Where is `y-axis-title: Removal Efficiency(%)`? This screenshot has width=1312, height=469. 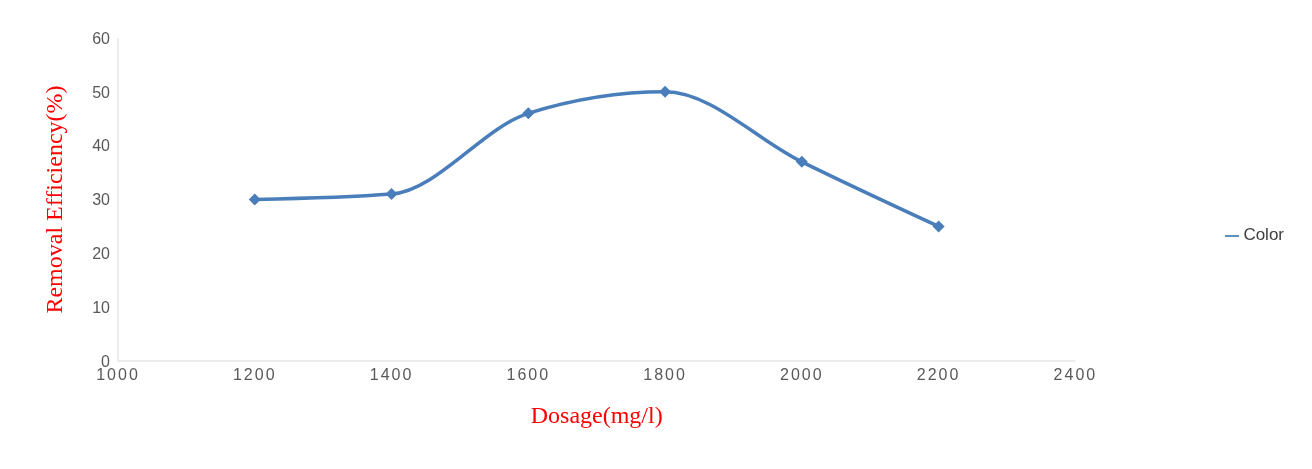 y-axis-title: Removal Efficiency(%) is located at coordinates (53, 199).